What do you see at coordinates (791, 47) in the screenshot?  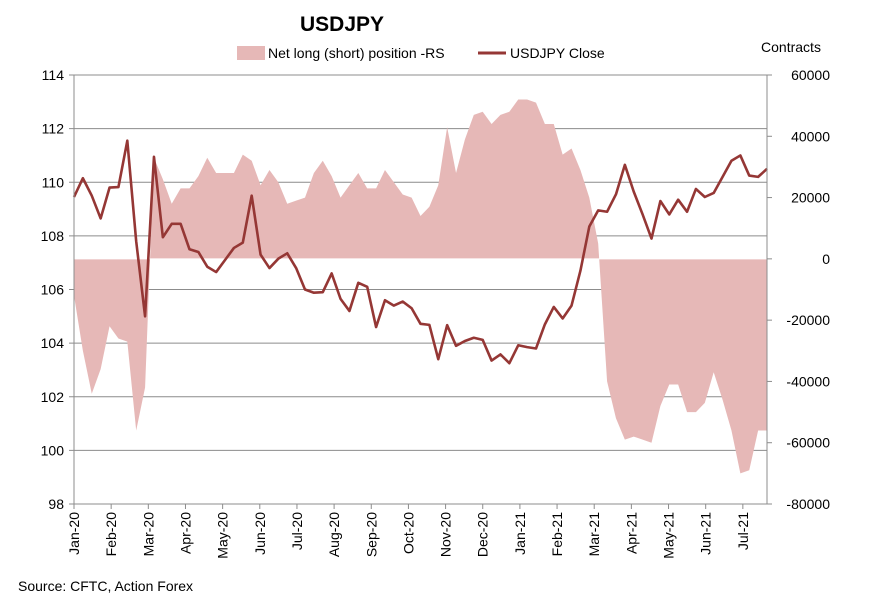 I see `right-axis-unit-label: Contracts` at bounding box center [791, 47].